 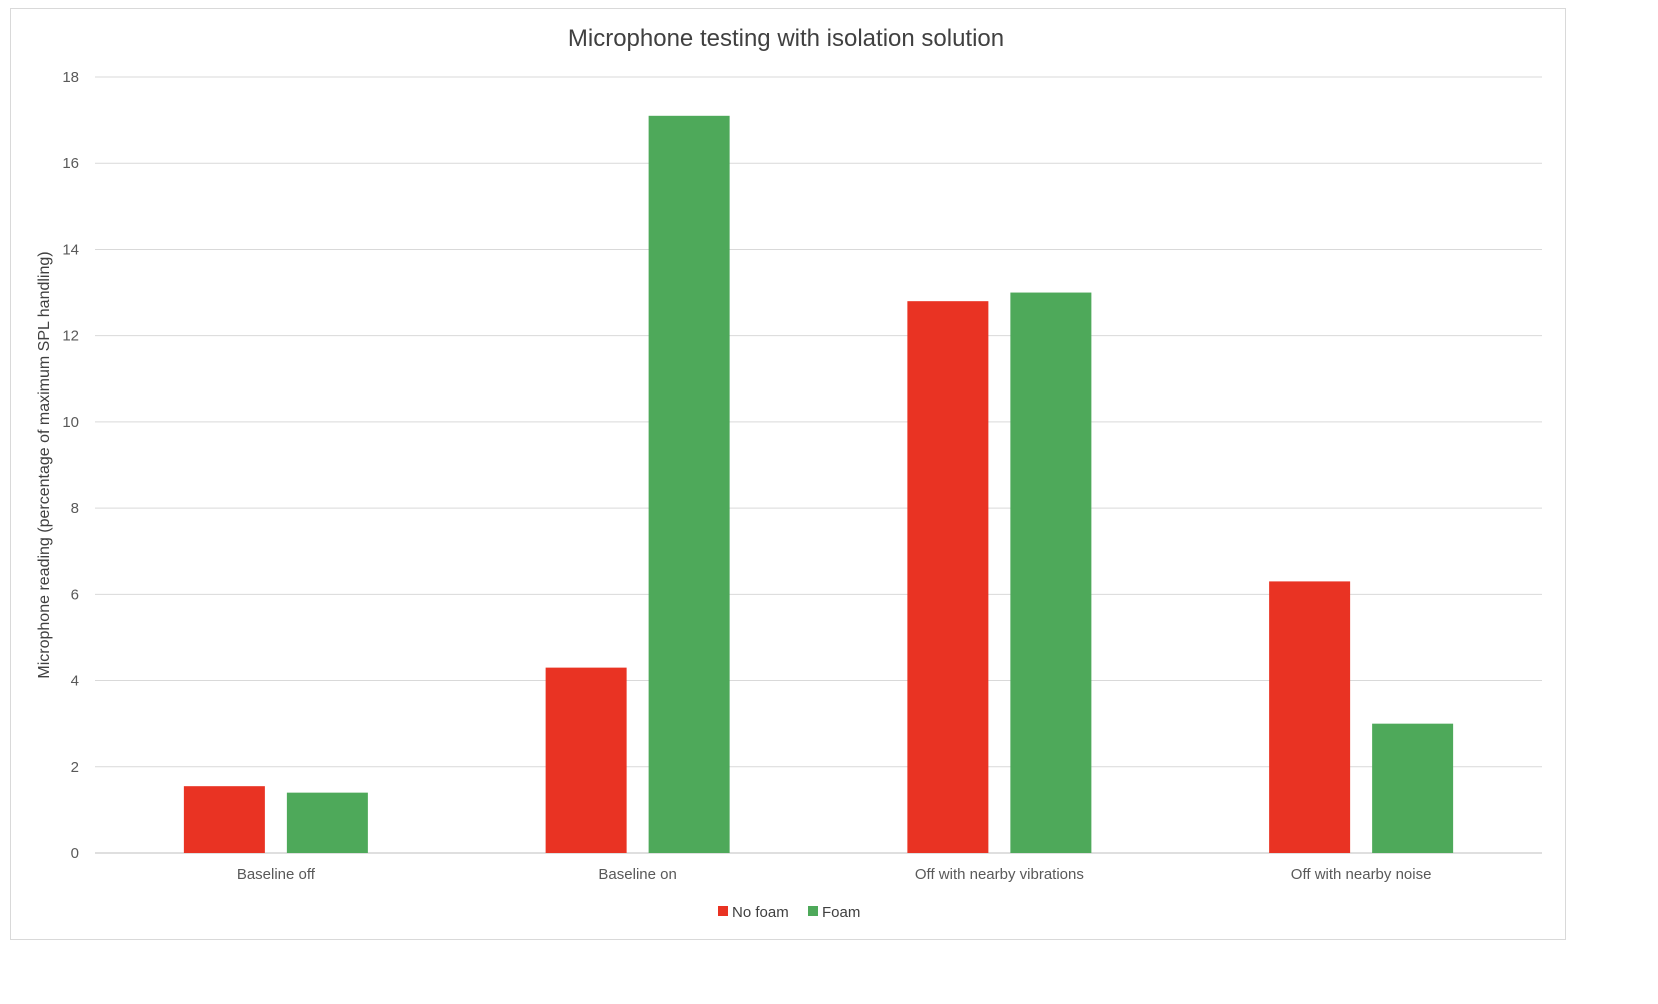 What do you see at coordinates (70, 465) in the screenshot?
I see `y-axis-ticks: 0 2 4 6 8 10 12 14 16 18` at bounding box center [70, 465].